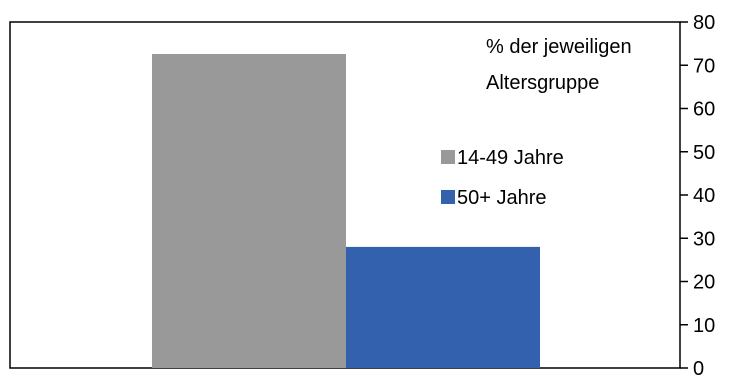  What do you see at coordinates (704, 196) in the screenshot?
I see `y-tick-label: 40` at bounding box center [704, 196].